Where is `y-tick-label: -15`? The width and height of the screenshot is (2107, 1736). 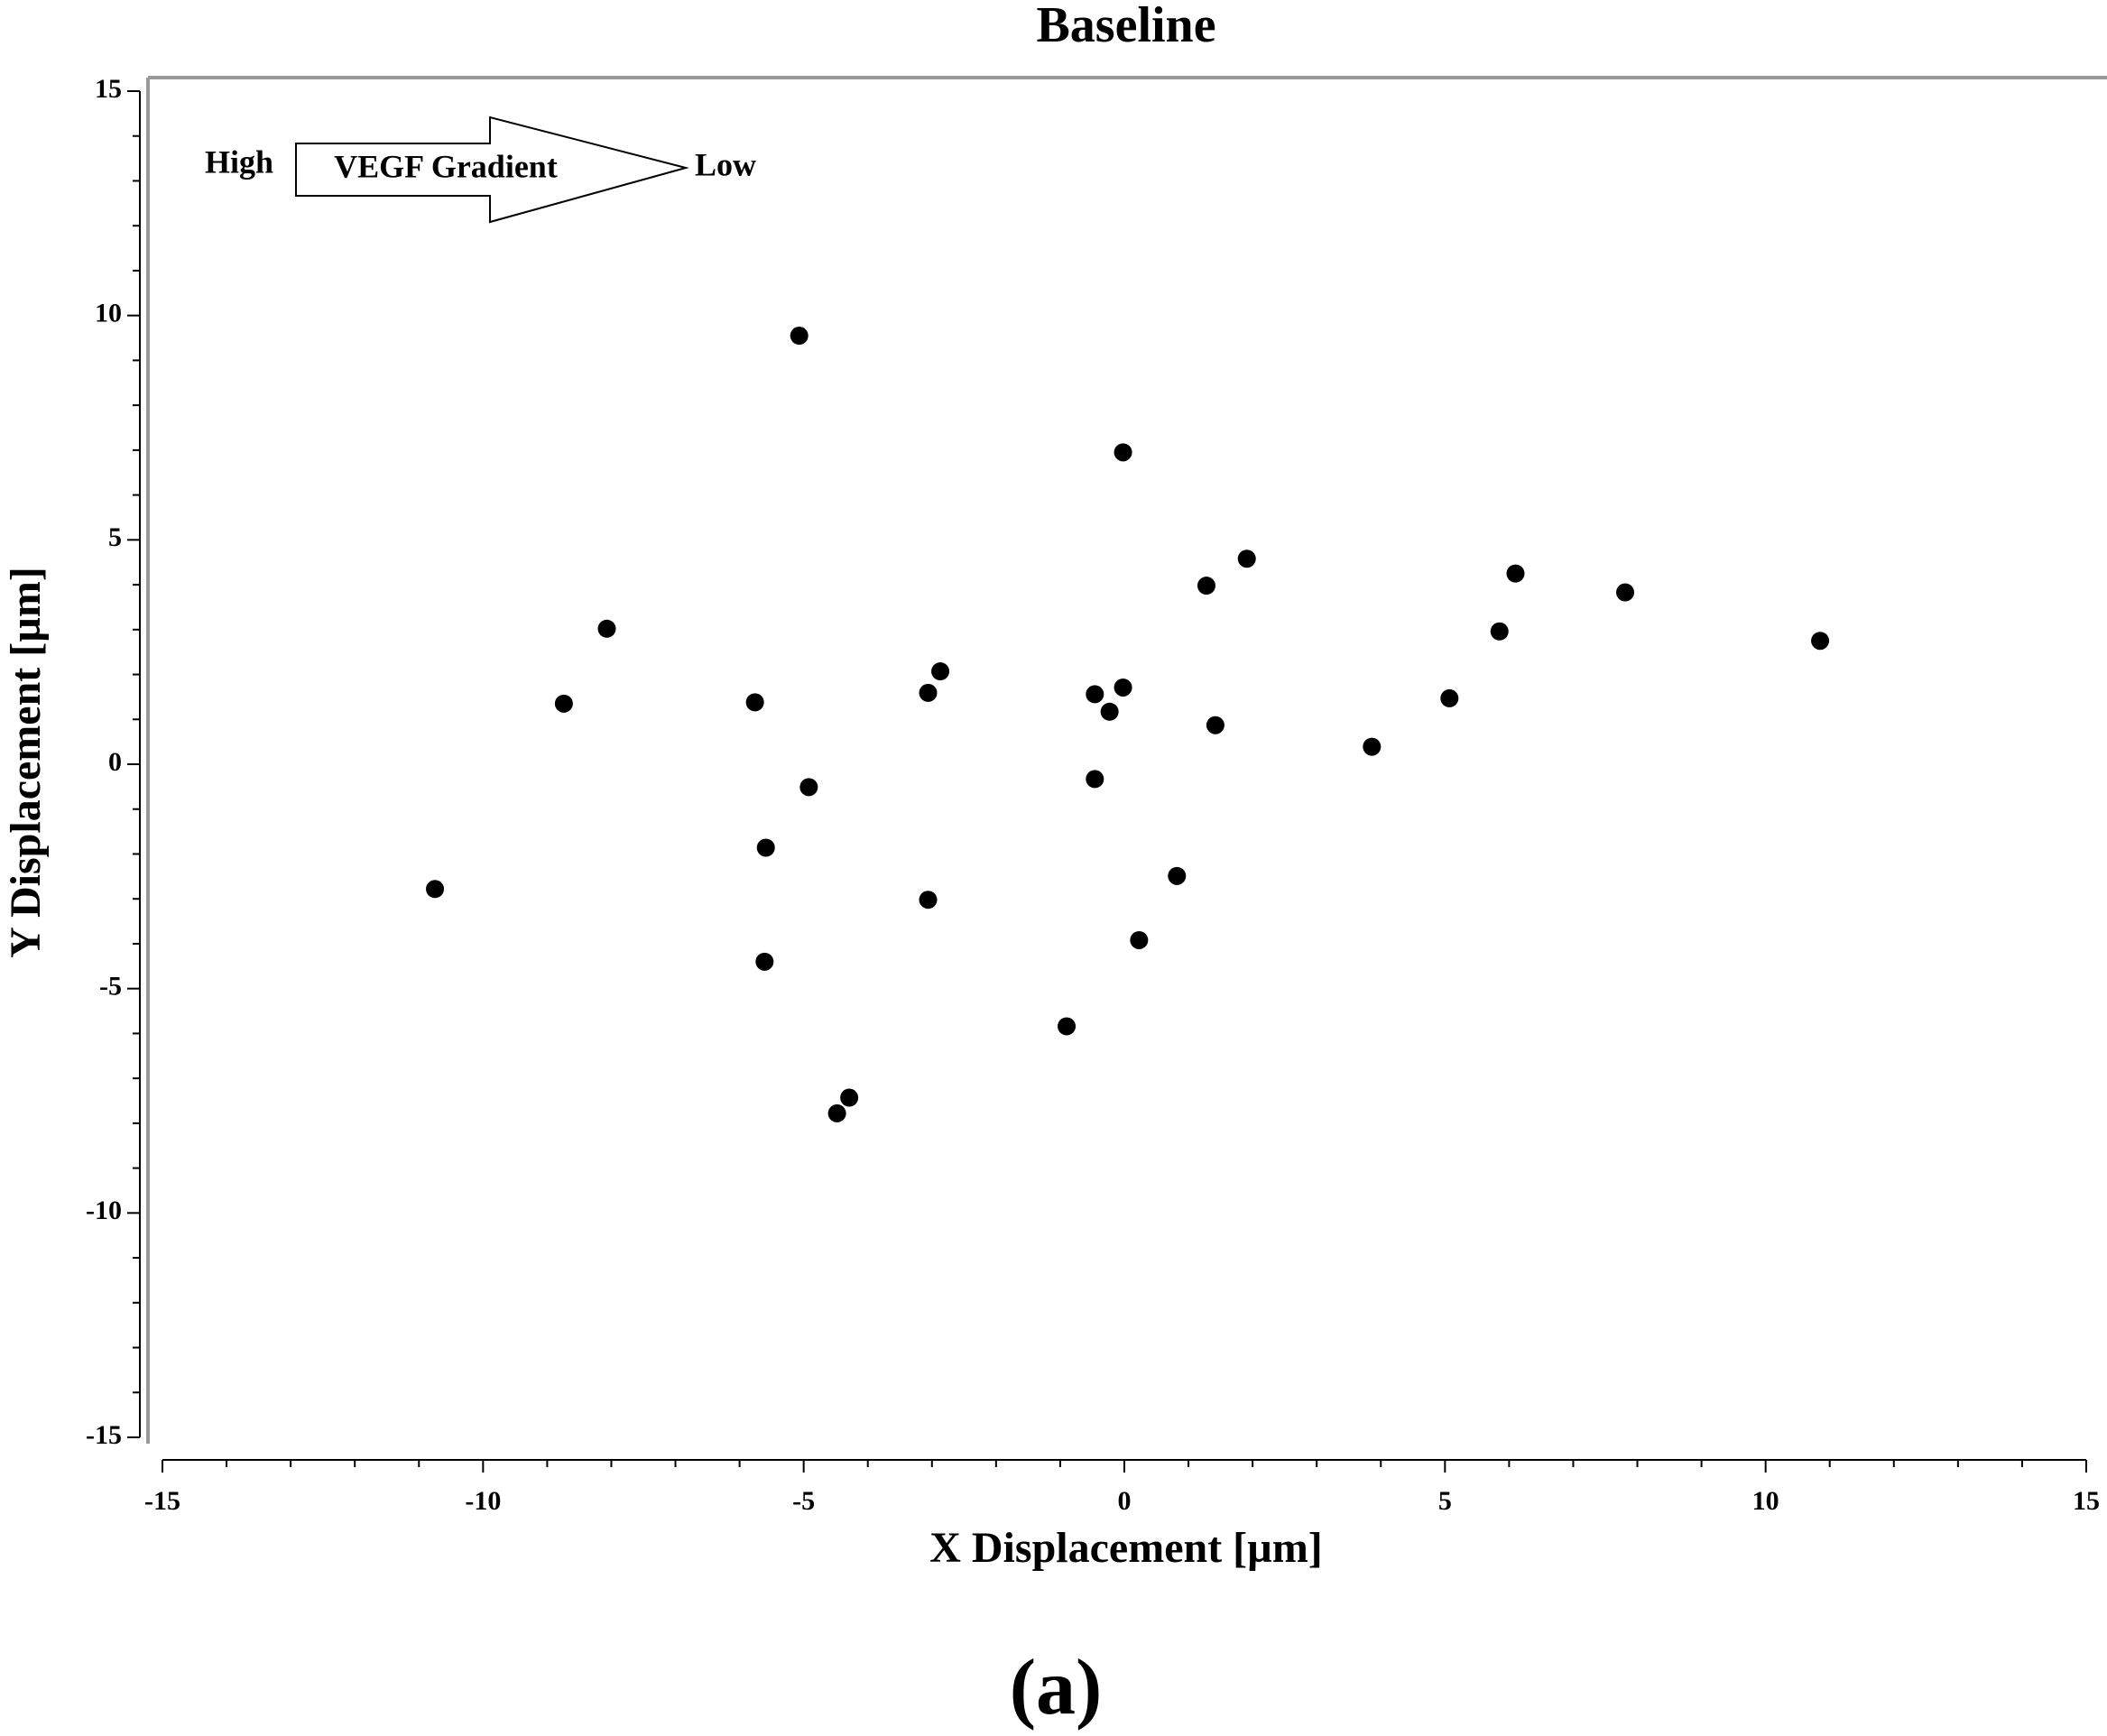
y-tick-label: -15 is located at coordinates (104, 1435).